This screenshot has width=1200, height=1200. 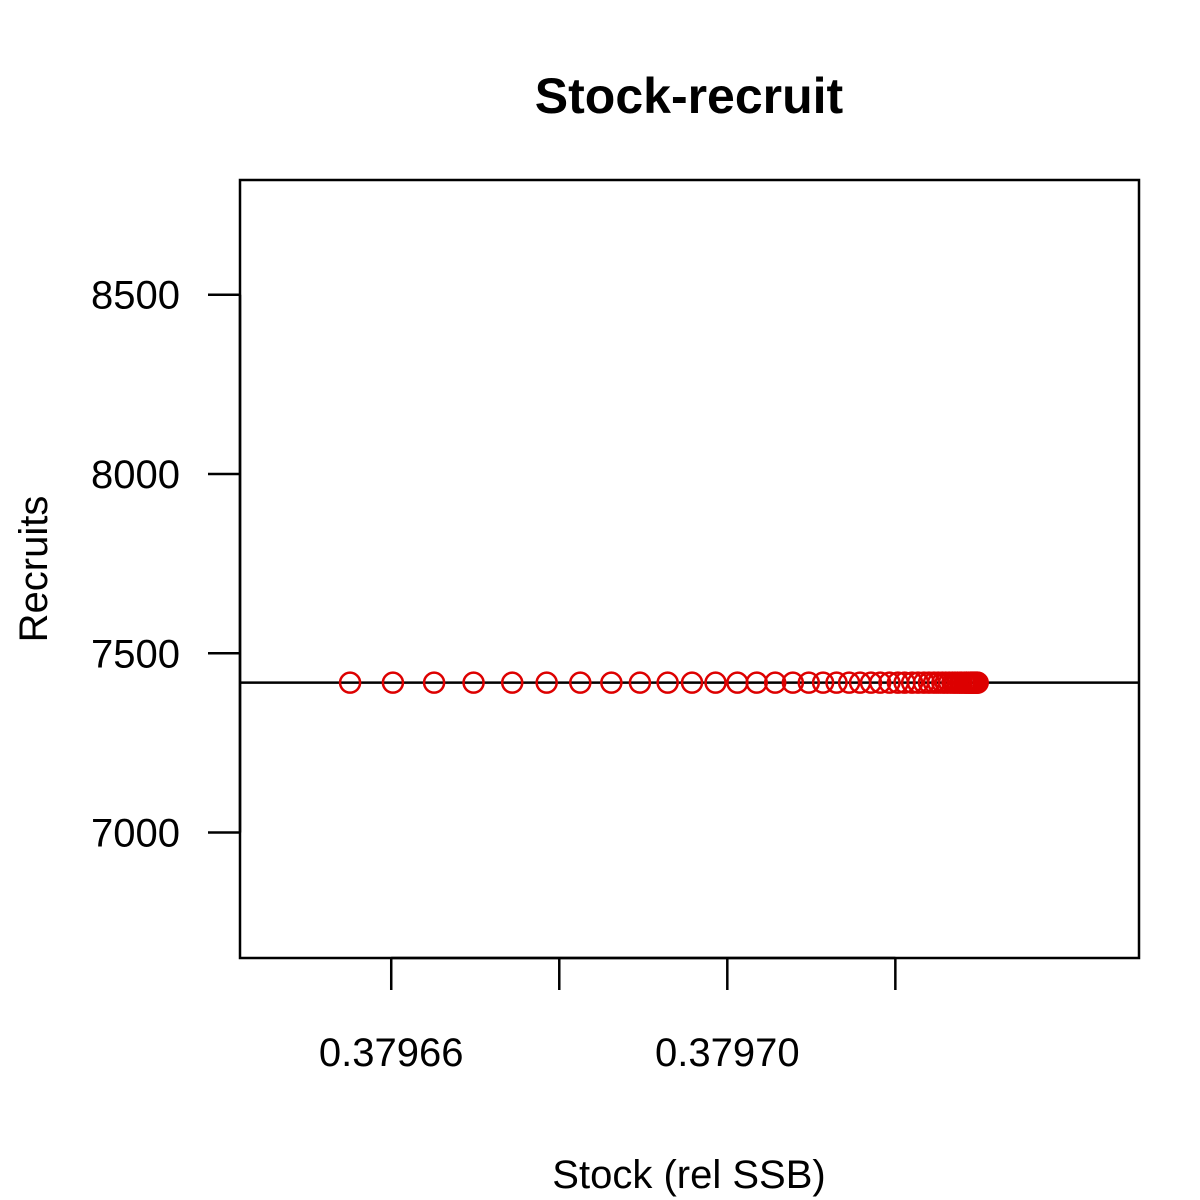 I want to click on points-layer, so click(x=663, y=682).